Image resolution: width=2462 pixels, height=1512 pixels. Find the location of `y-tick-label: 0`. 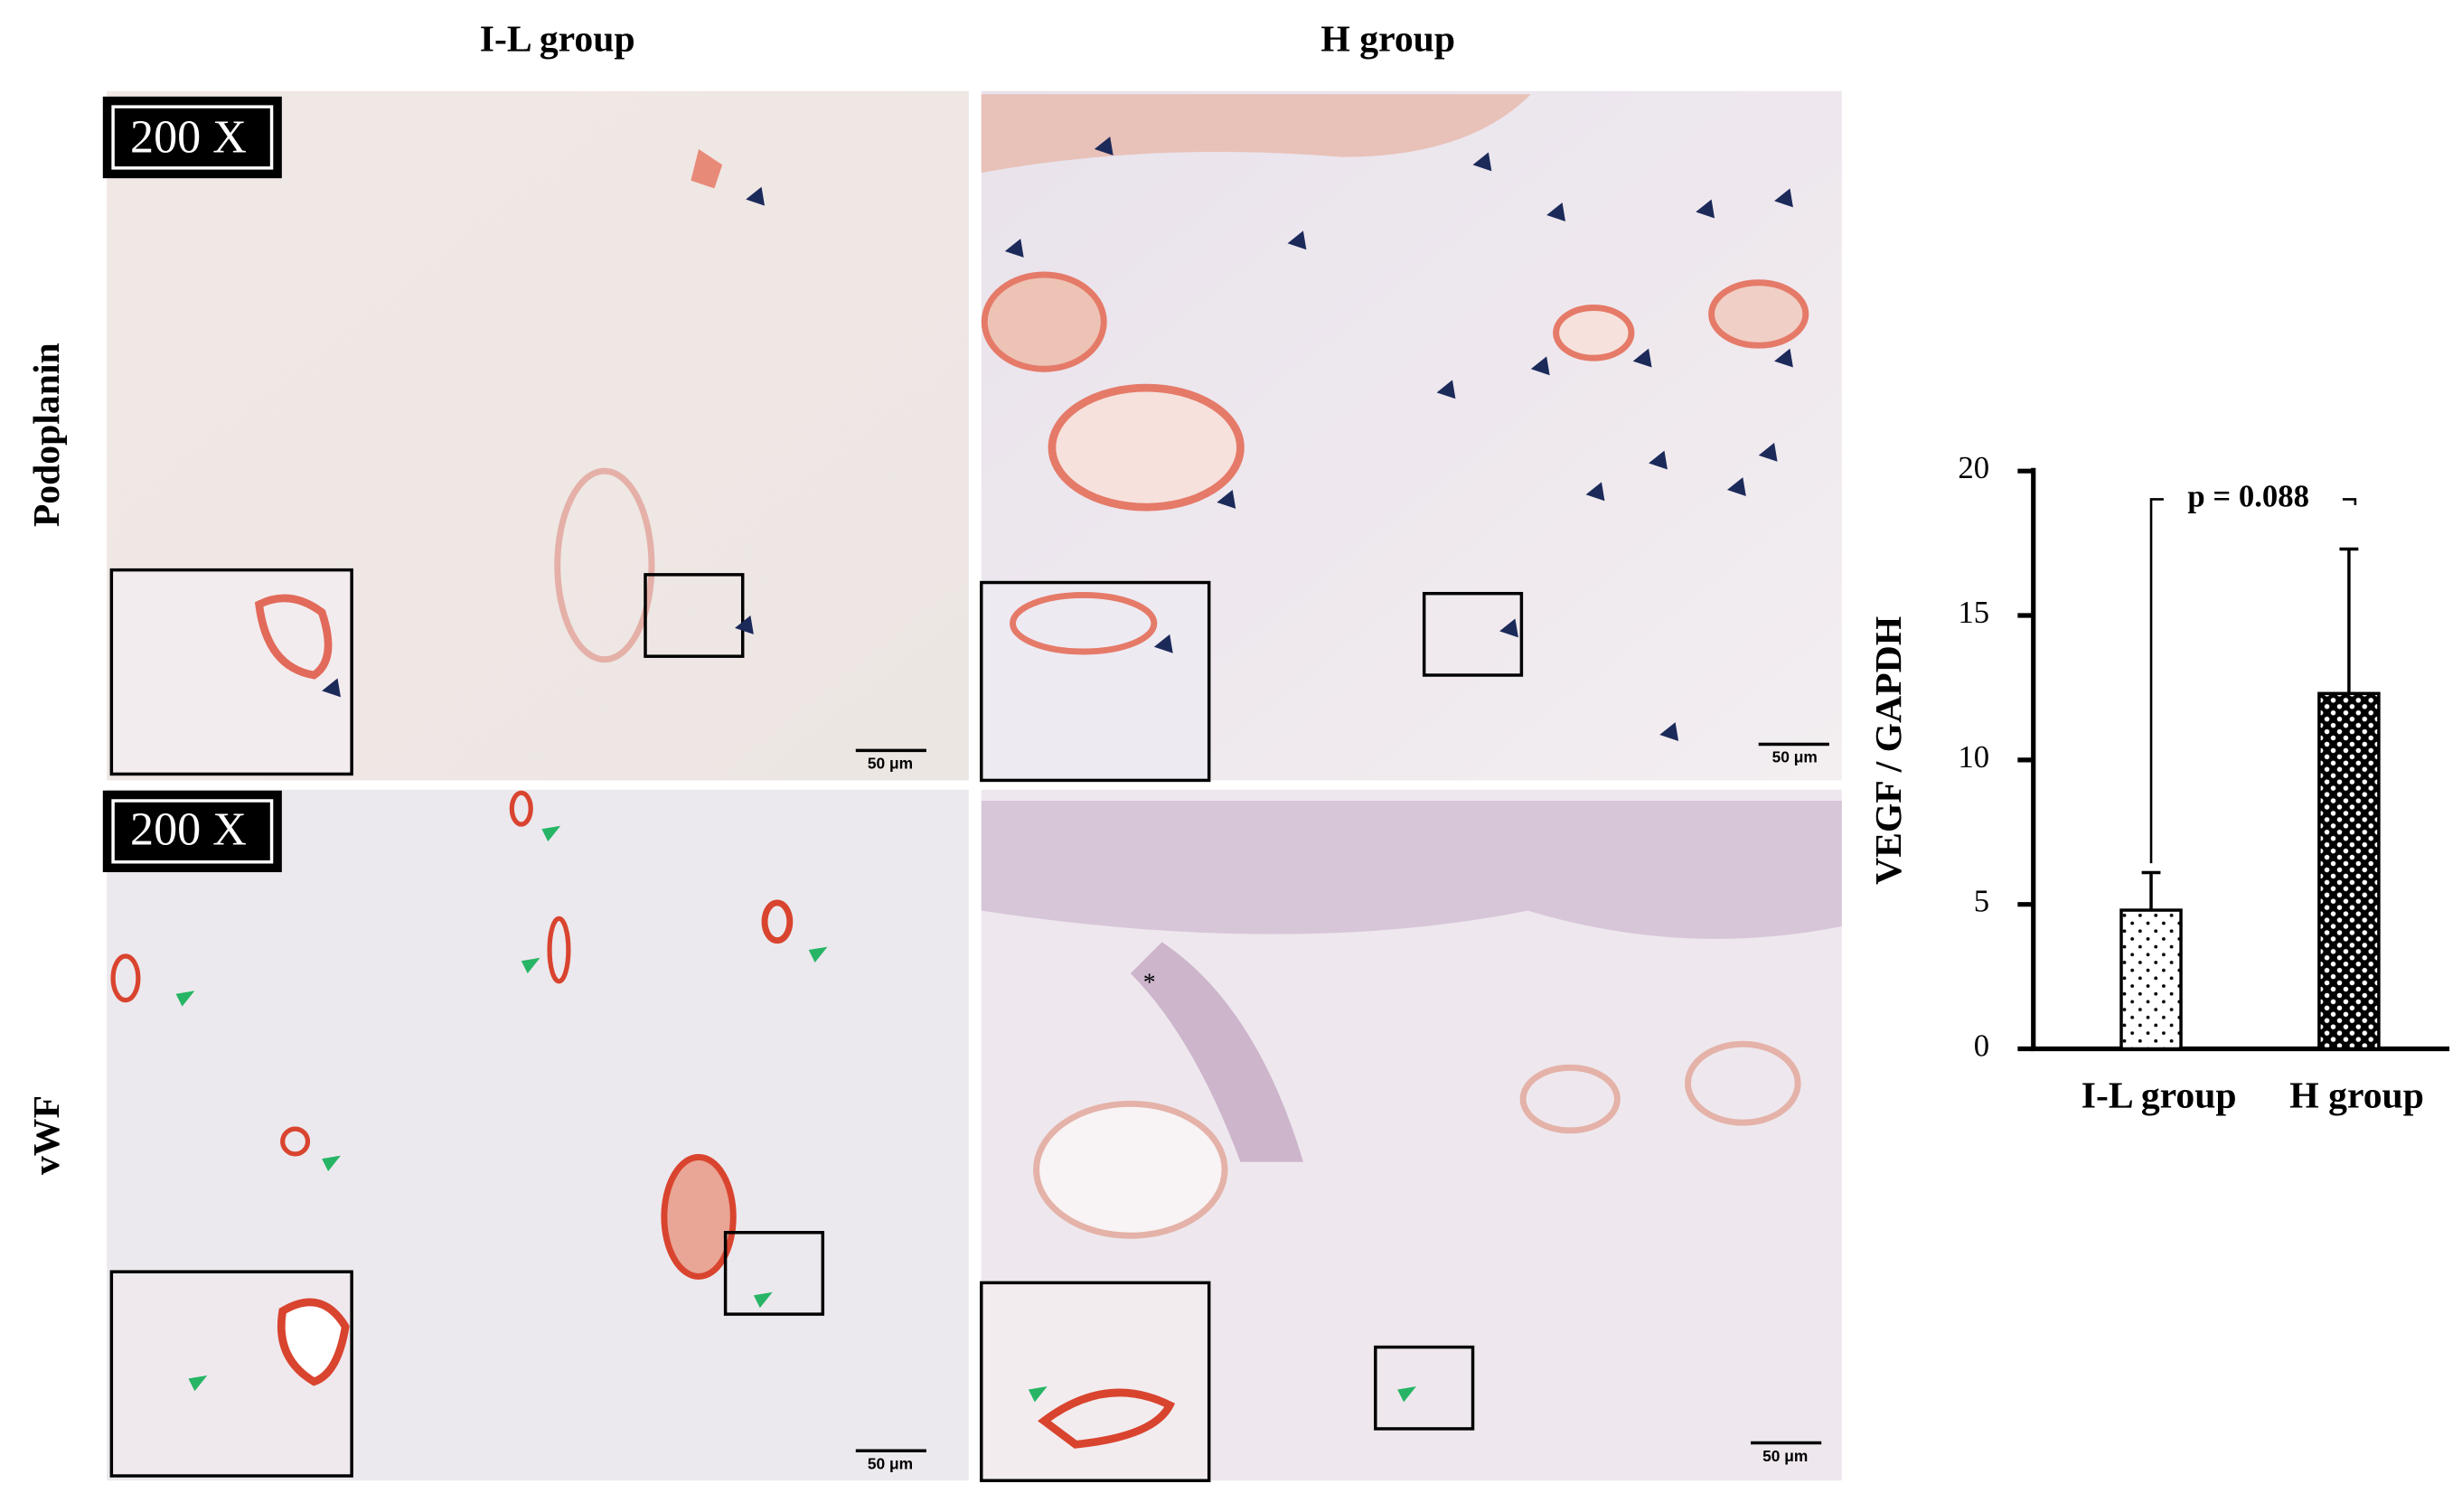

y-tick-label: 0 is located at coordinates (1982, 1045).